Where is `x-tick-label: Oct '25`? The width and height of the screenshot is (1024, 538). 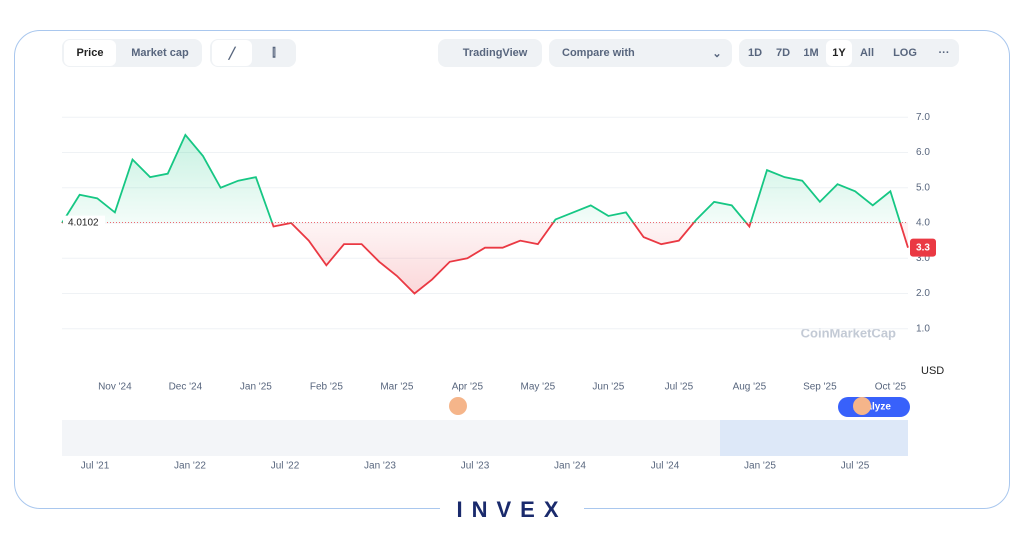 x-tick-label: Oct '25 is located at coordinates (891, 387).